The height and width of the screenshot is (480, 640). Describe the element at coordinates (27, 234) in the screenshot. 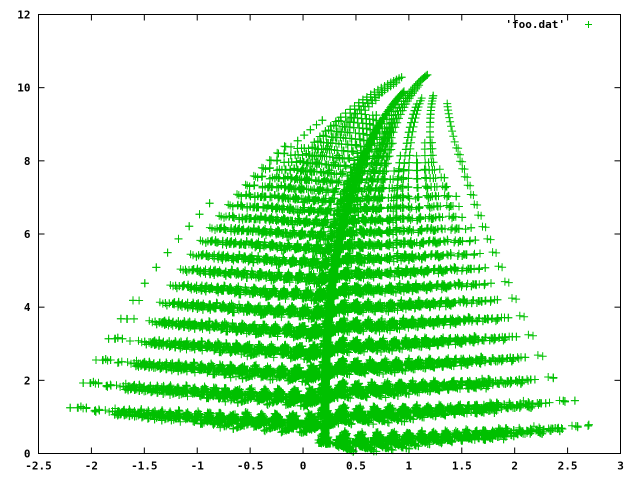

I see `y-tick-label: 6` at that location.